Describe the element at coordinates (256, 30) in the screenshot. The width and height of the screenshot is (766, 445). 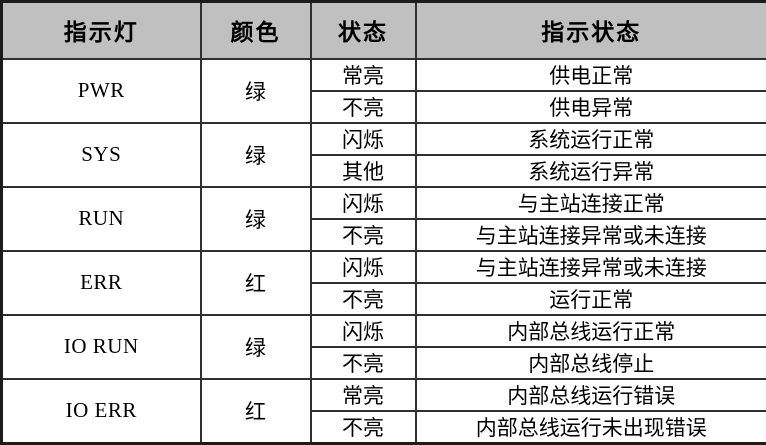
I see `header-color: 颜色` at that location.